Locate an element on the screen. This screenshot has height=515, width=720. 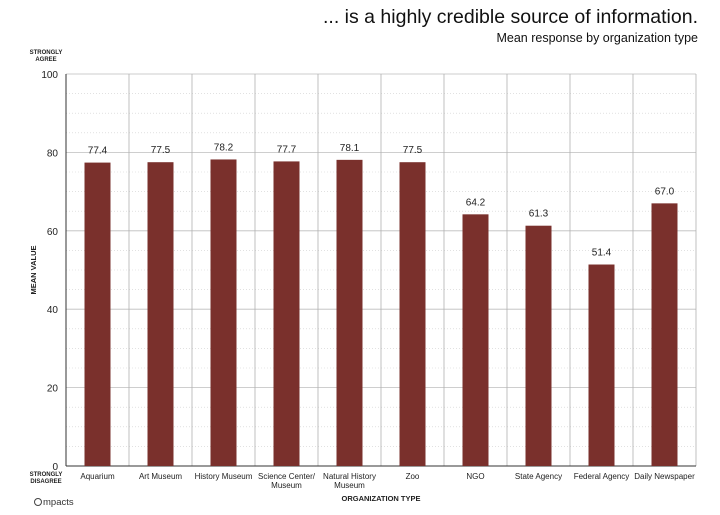
value-label: 77.4 is located at coordinates (98, 151).